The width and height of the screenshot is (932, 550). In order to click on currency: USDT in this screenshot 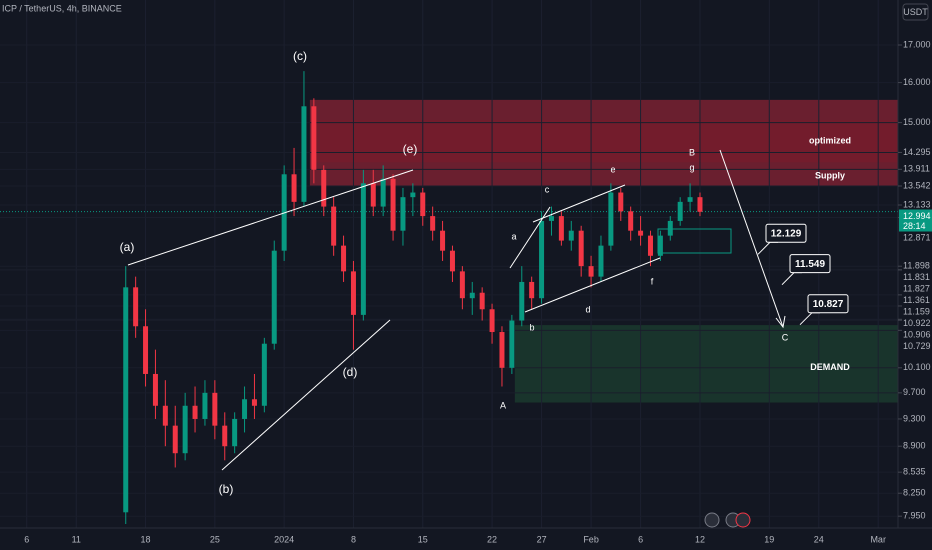, I will do `click(915, 12)`.